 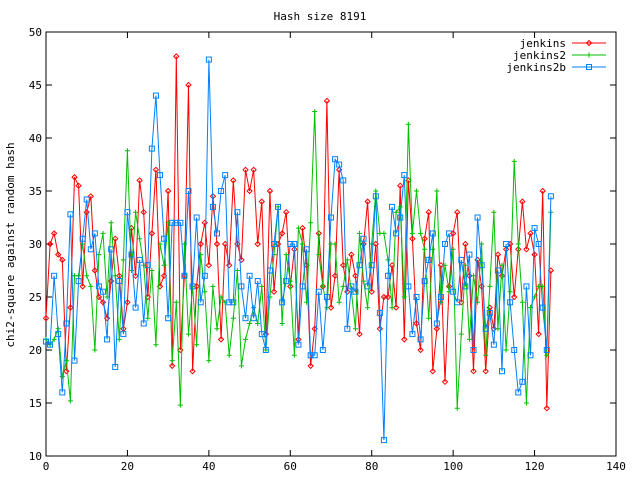 What do you see at coordinates (35, 403) in the screenshot?
I see `y-tick-label: 15` at bounding box center [35, 403].